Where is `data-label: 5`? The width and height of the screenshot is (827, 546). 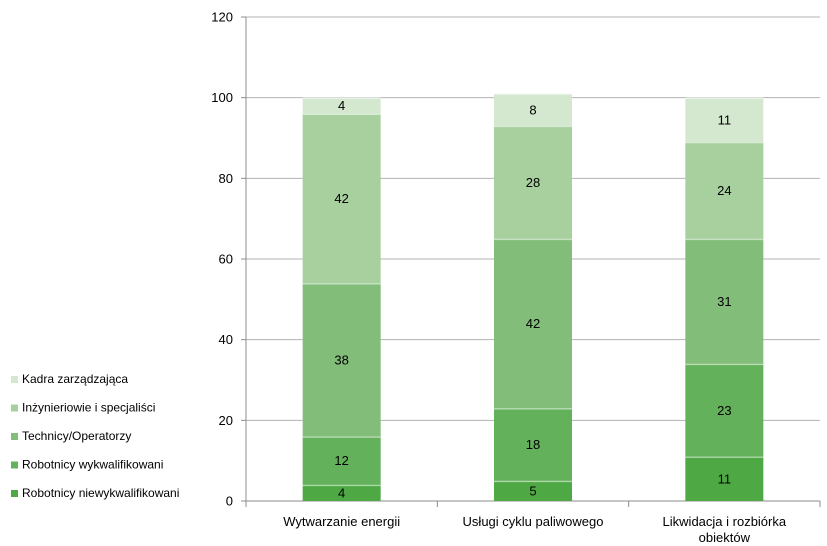
data-label: 5 is located at coordinates (532, 490).